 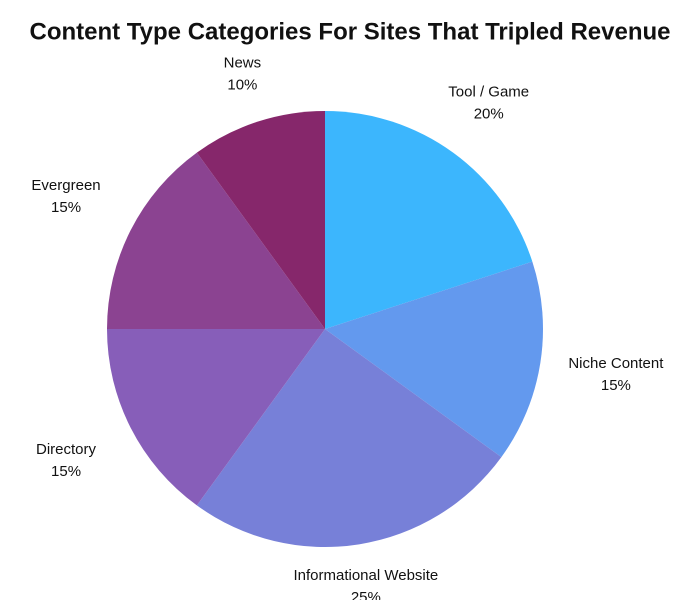 What do you see at coordinates (616, 363) in the screenshot?
I see `slice-label: Niche Content` at bounding box center [616, 363].